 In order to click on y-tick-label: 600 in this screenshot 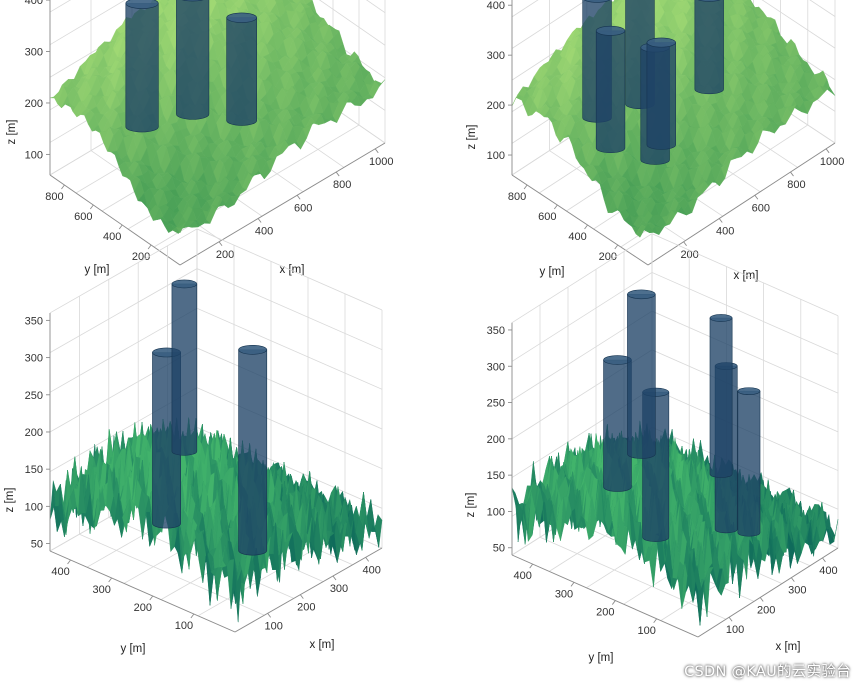, I will do `click(83, 217)`.